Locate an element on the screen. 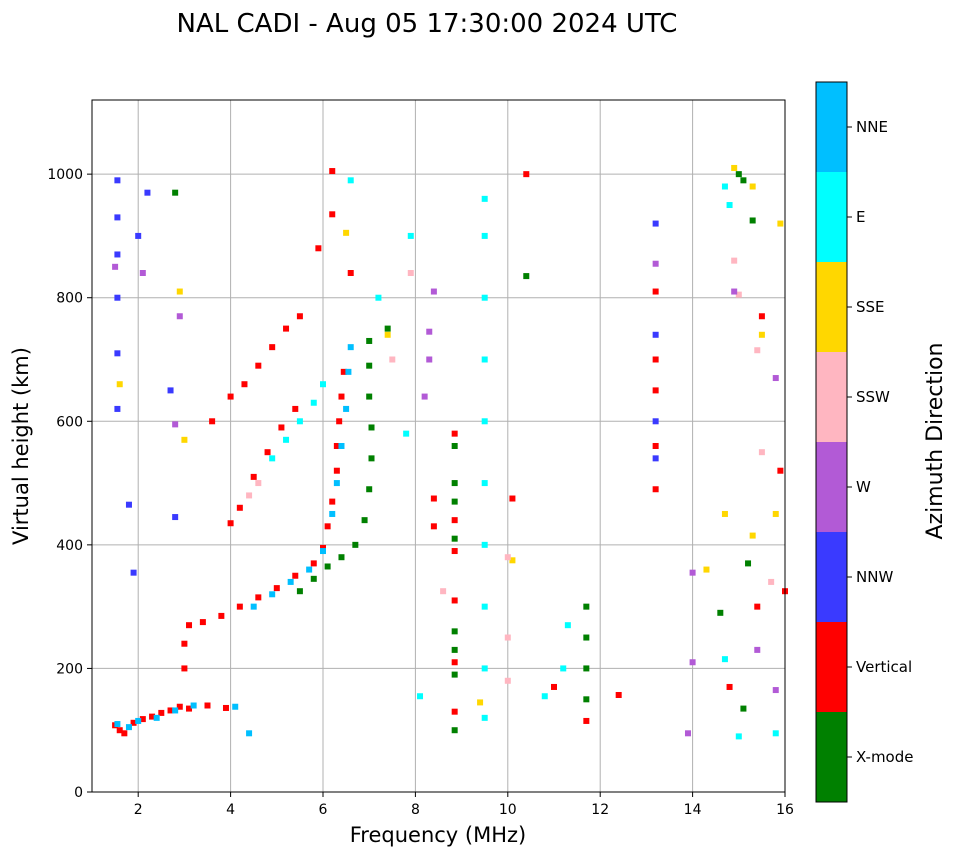 This screenshot has width=958, height=857. x-tick-label: 10 is located at coordinates (508, 810).